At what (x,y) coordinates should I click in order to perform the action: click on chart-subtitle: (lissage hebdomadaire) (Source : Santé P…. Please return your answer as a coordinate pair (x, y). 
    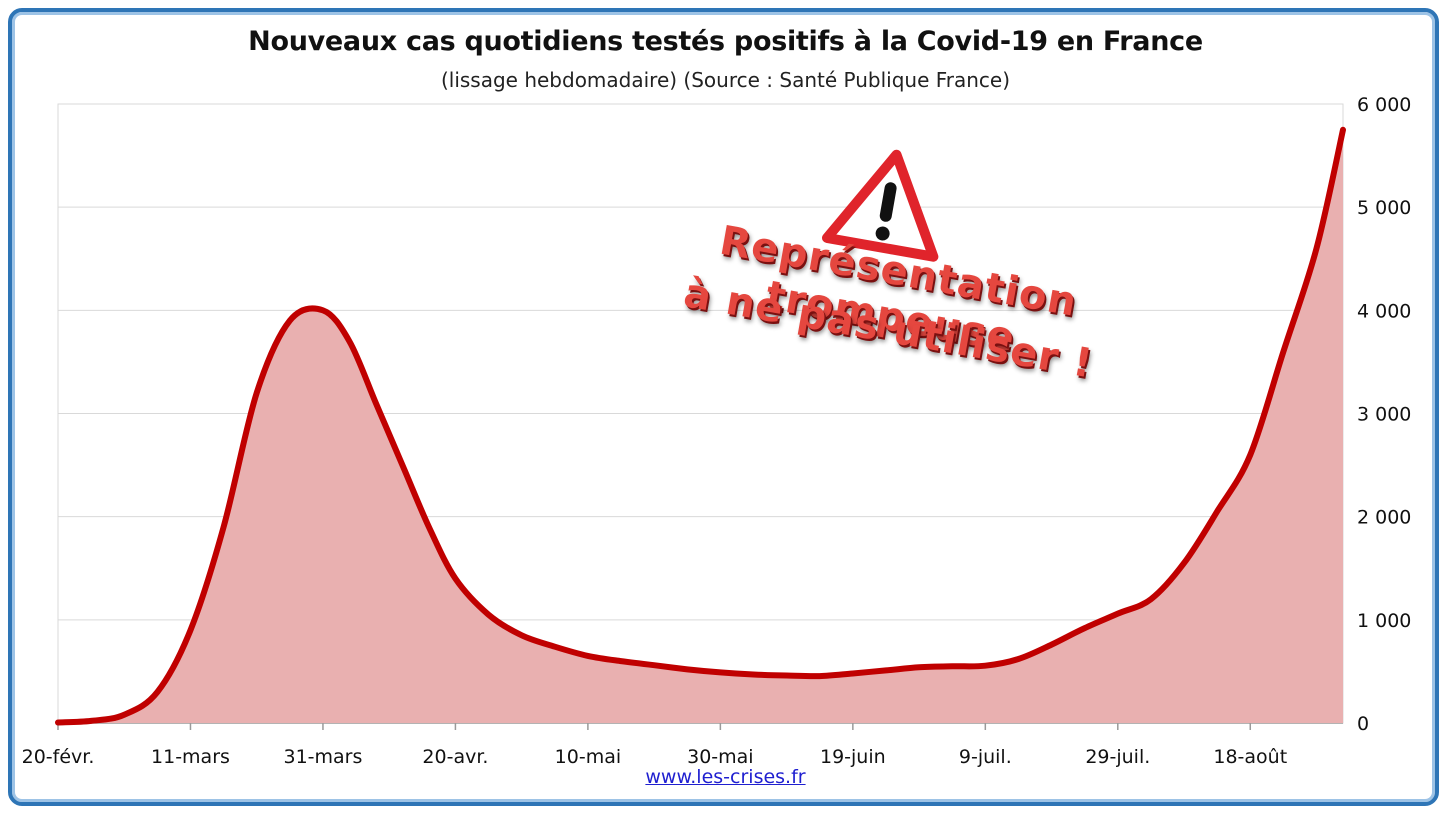
    Looking at the image, I should click on (725, 80).